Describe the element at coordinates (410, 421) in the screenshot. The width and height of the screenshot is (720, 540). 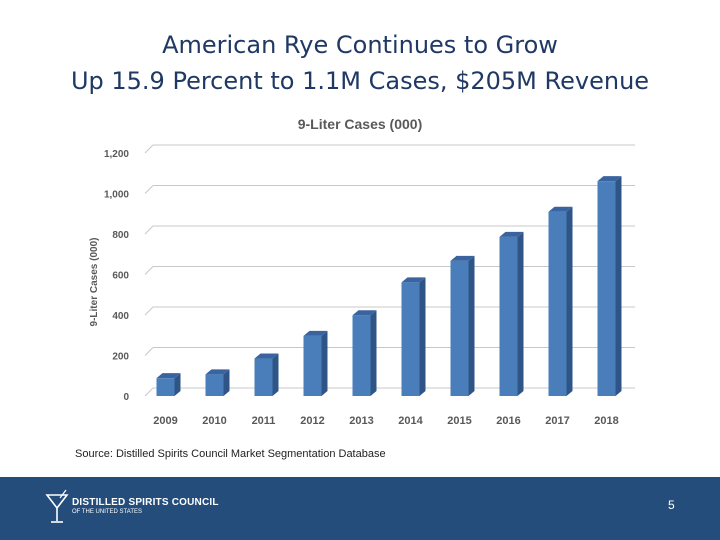
I see `x-tick-label: 2014` at that location.